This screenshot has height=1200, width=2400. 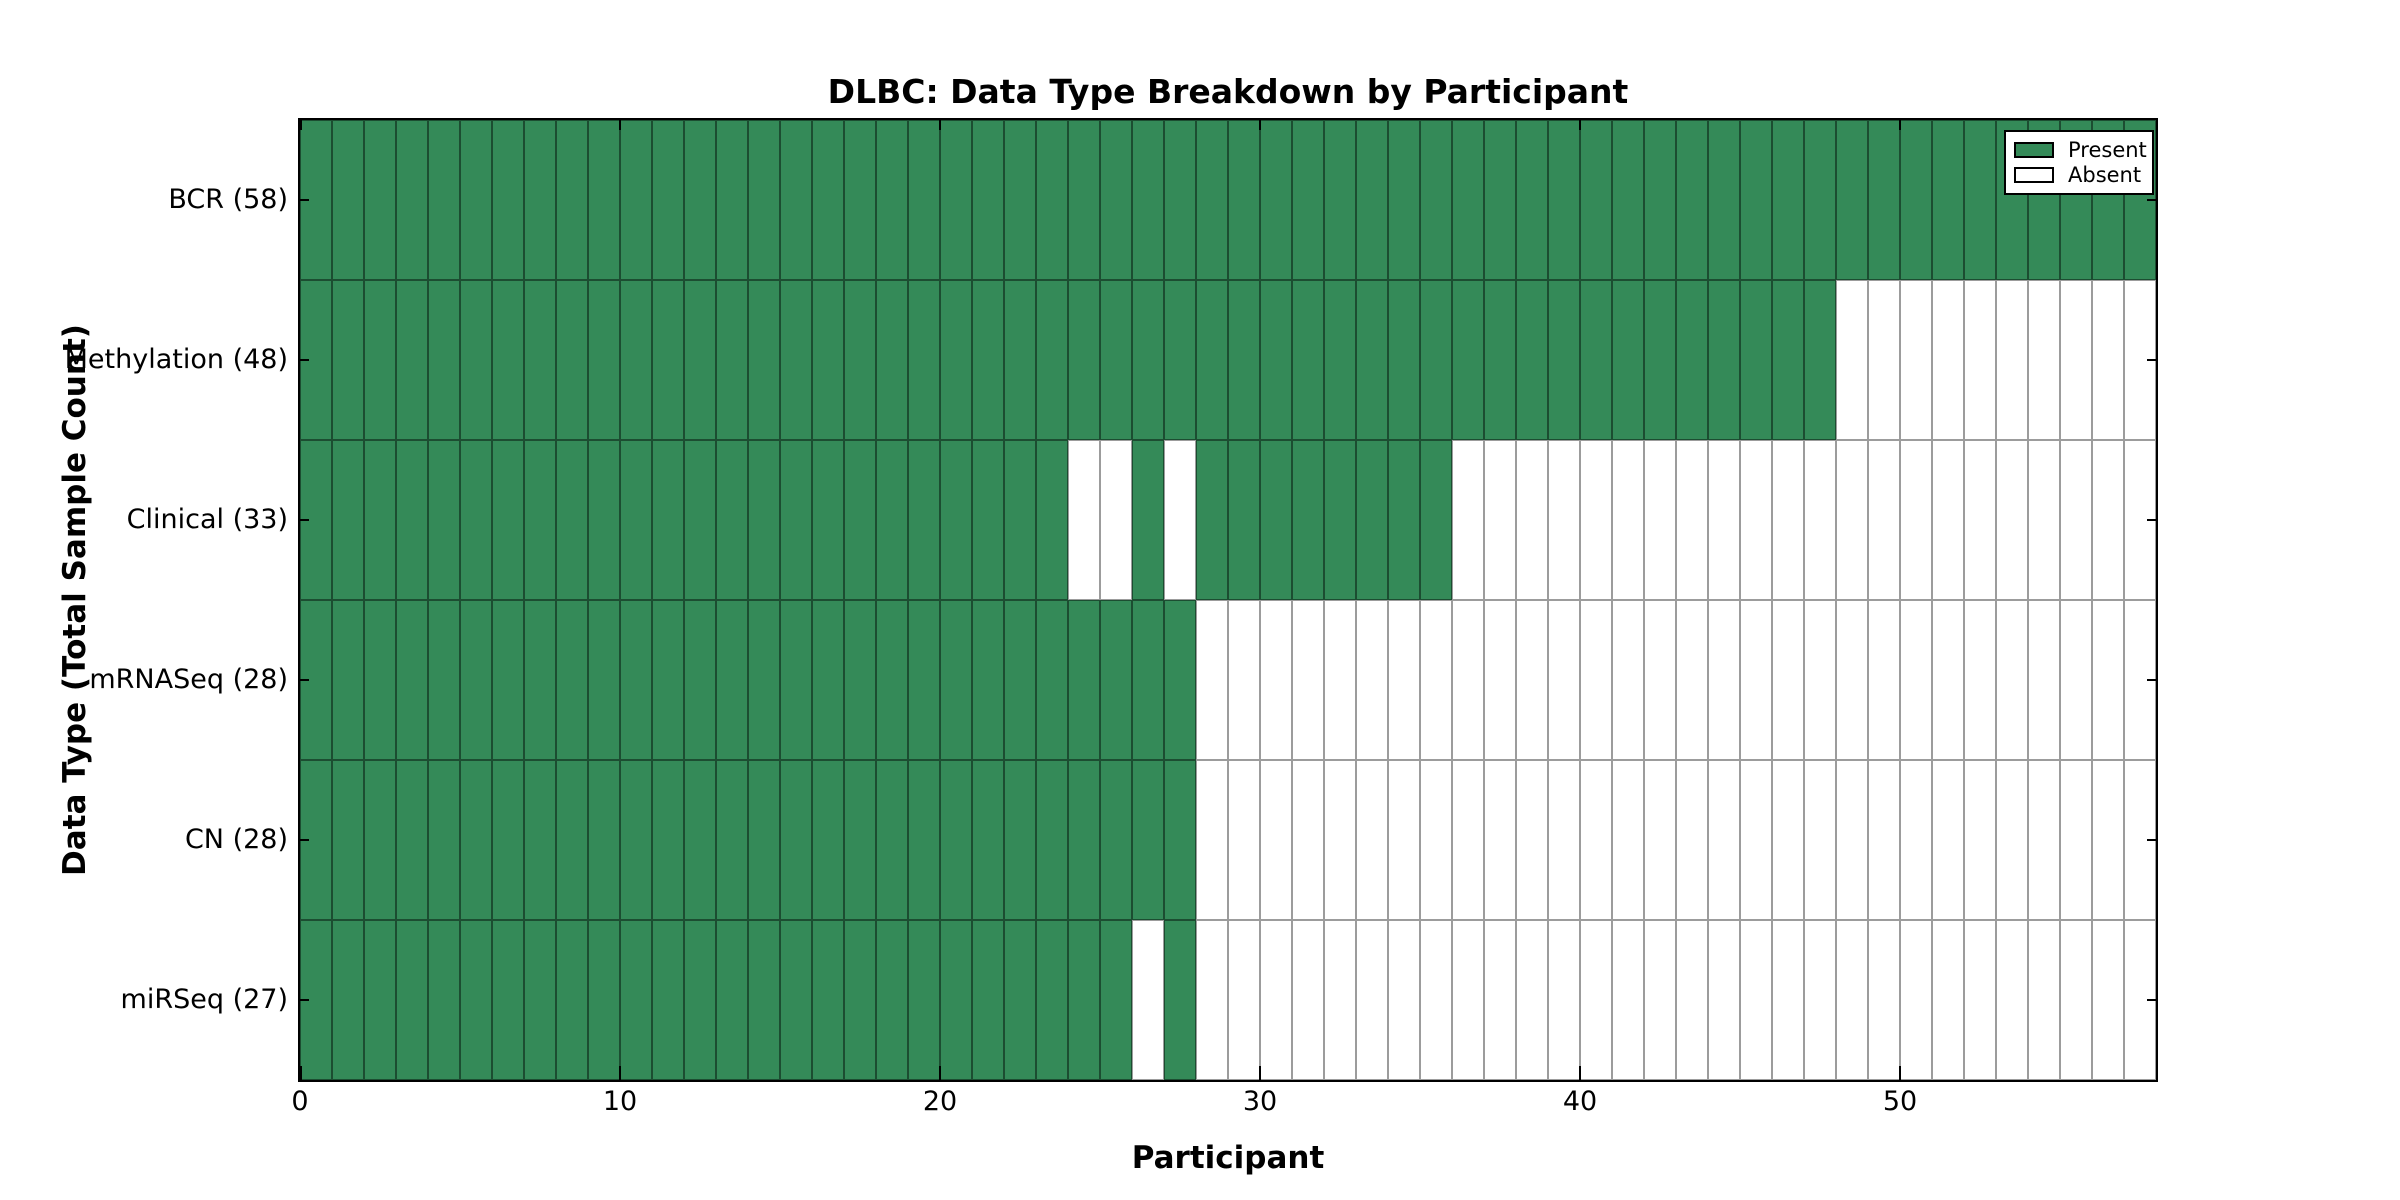 What do you see at coordinates (207, 519) in the screenshot?
I see `y-tick-label-Clinical: Clinical (33)` at bounding box center [207, 519].